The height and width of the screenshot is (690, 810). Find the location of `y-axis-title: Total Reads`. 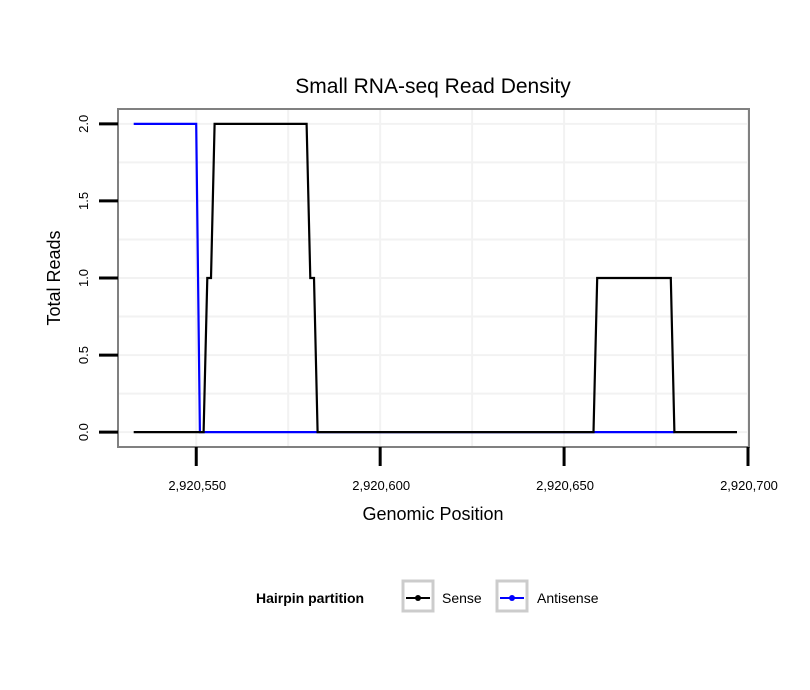

y-axis-title: Total Reads is located at coordinates (54, 277).